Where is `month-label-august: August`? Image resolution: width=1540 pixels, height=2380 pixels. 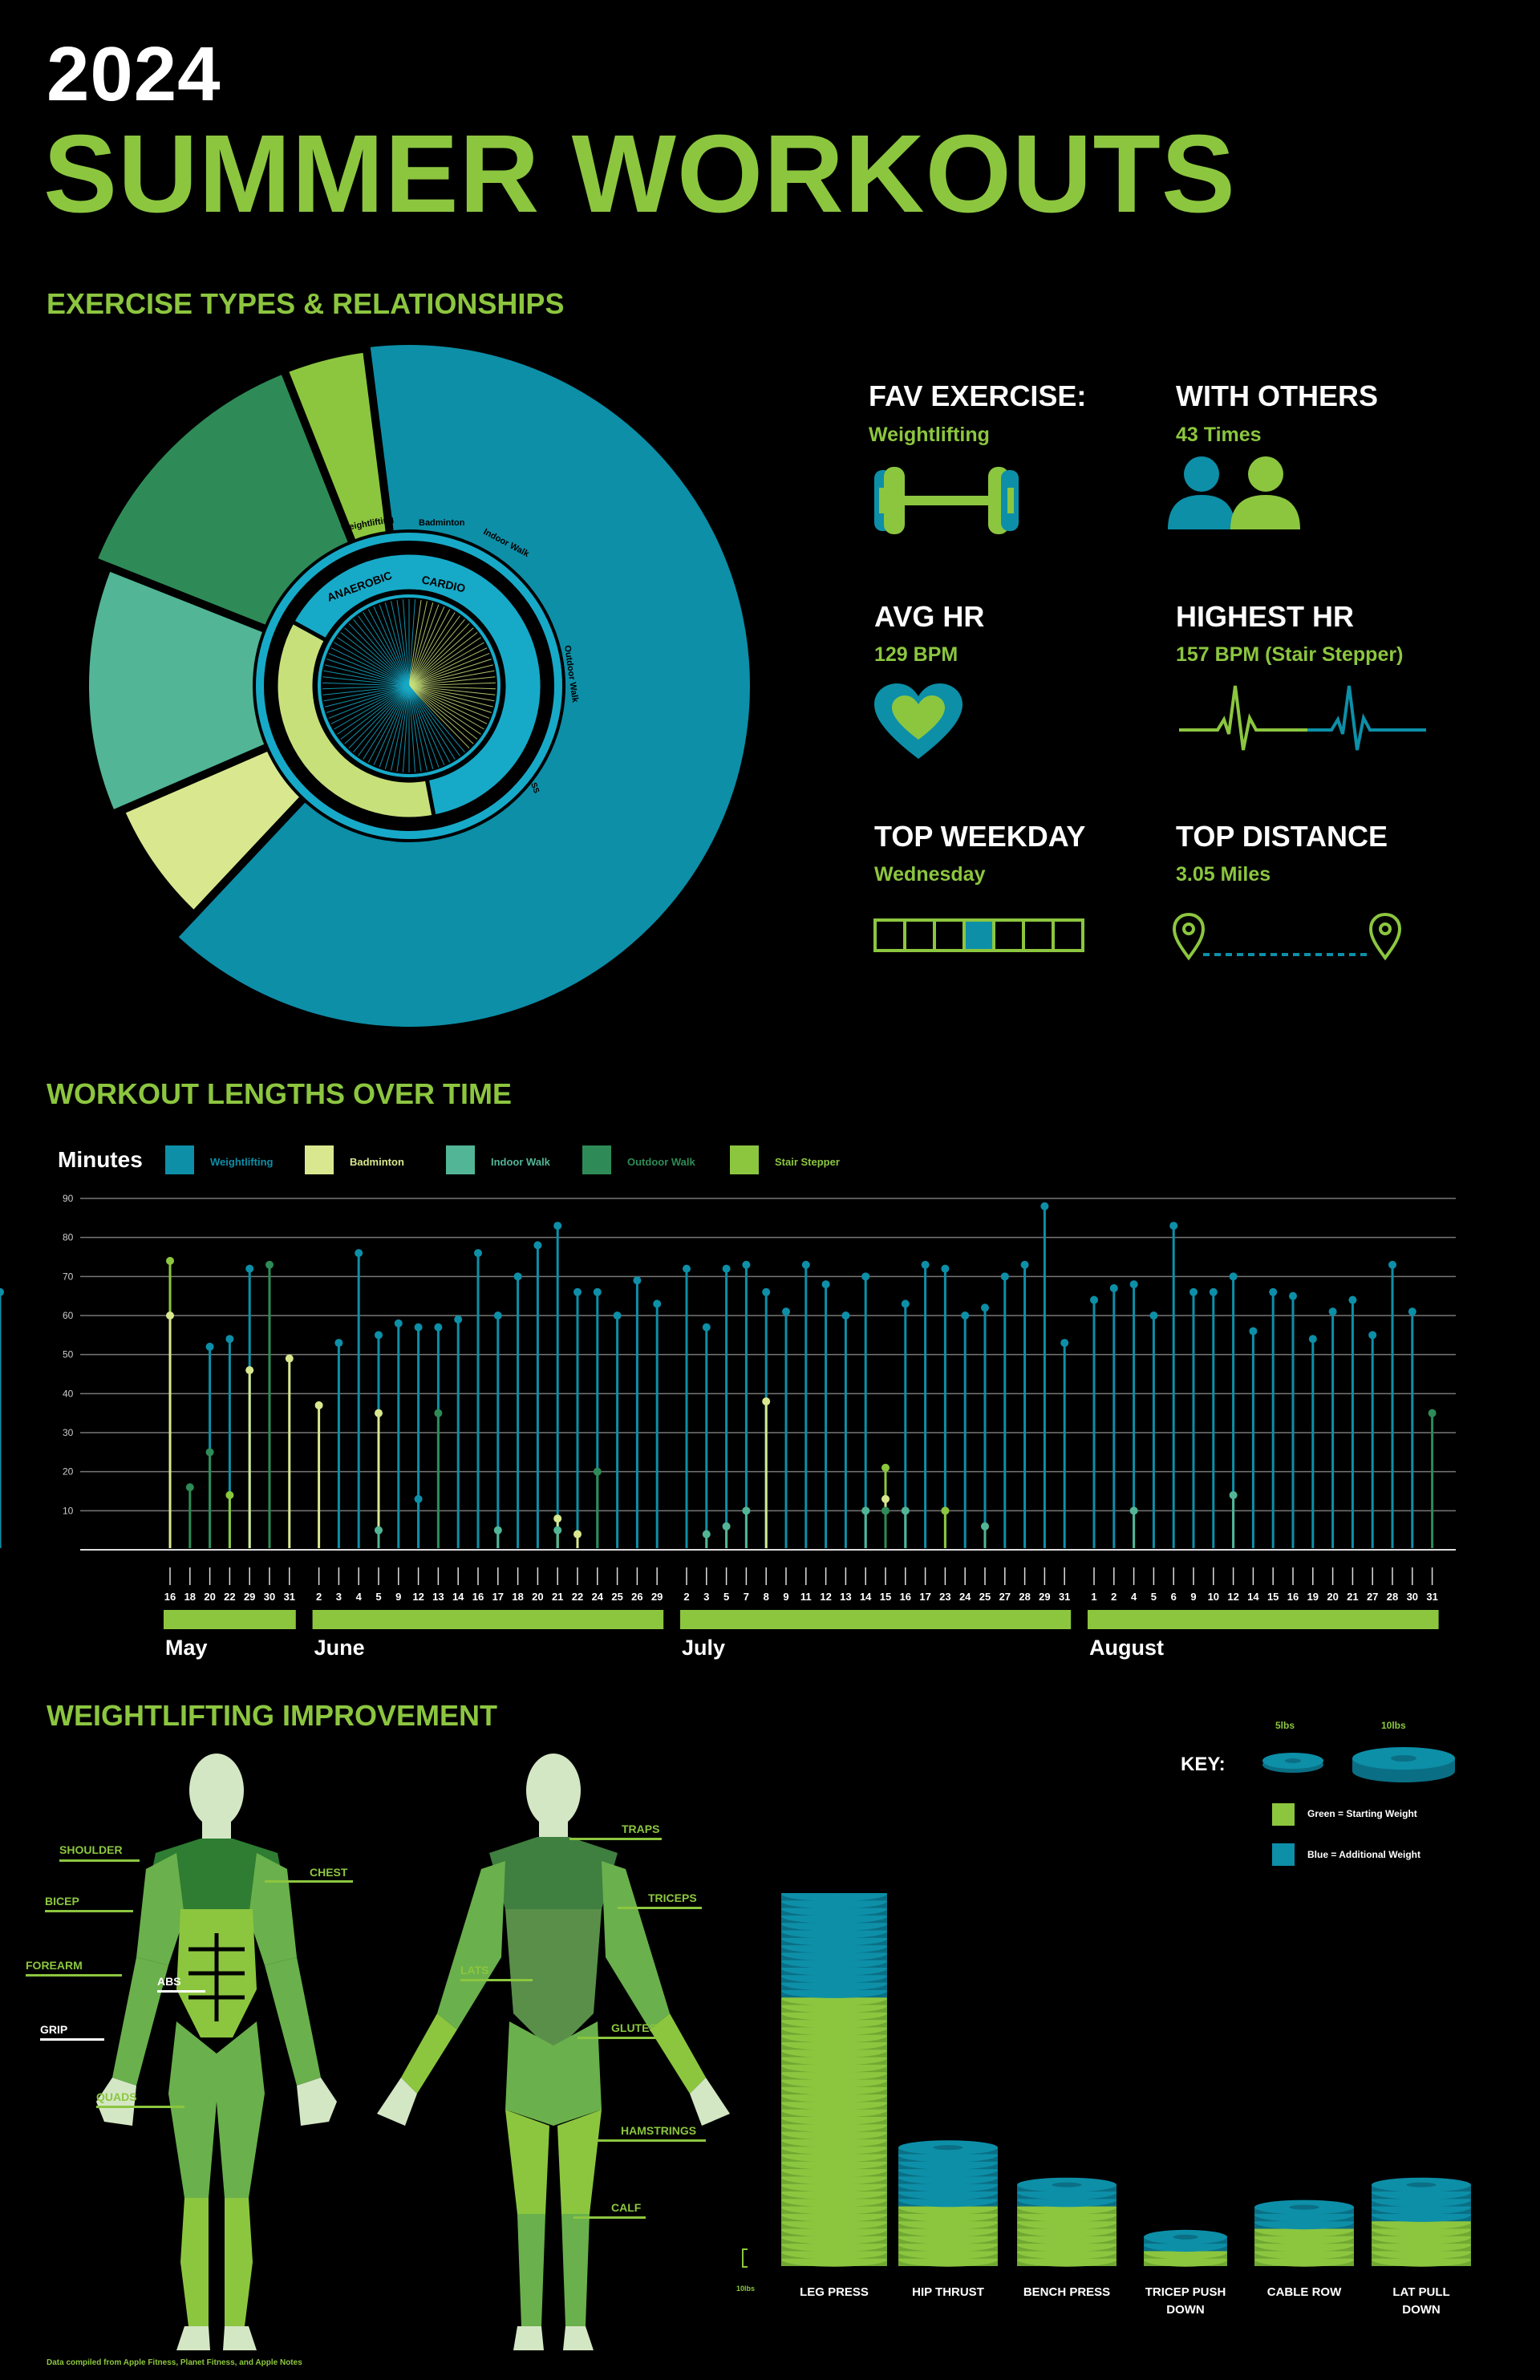 month-label-august: August is located at coordinates (1126, 1648).